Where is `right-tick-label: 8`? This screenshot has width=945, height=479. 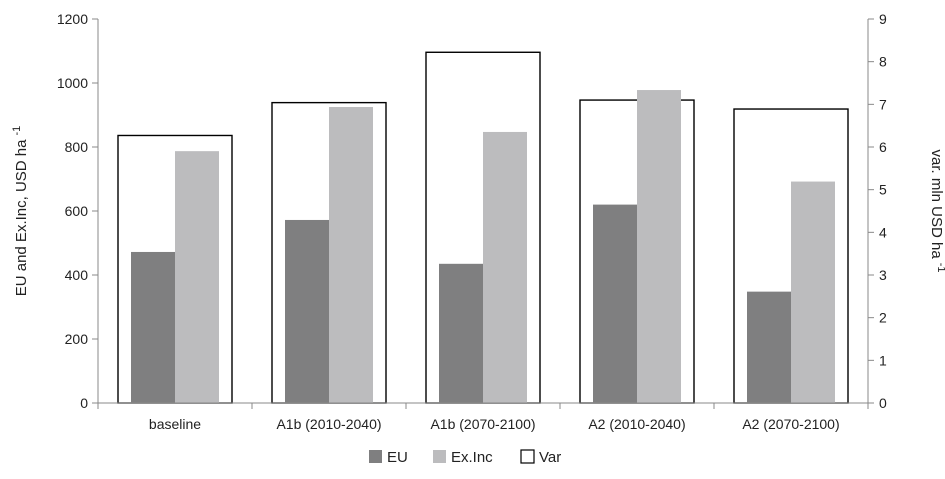
right-tick-label: 8 is located at coordinates (883, 62).